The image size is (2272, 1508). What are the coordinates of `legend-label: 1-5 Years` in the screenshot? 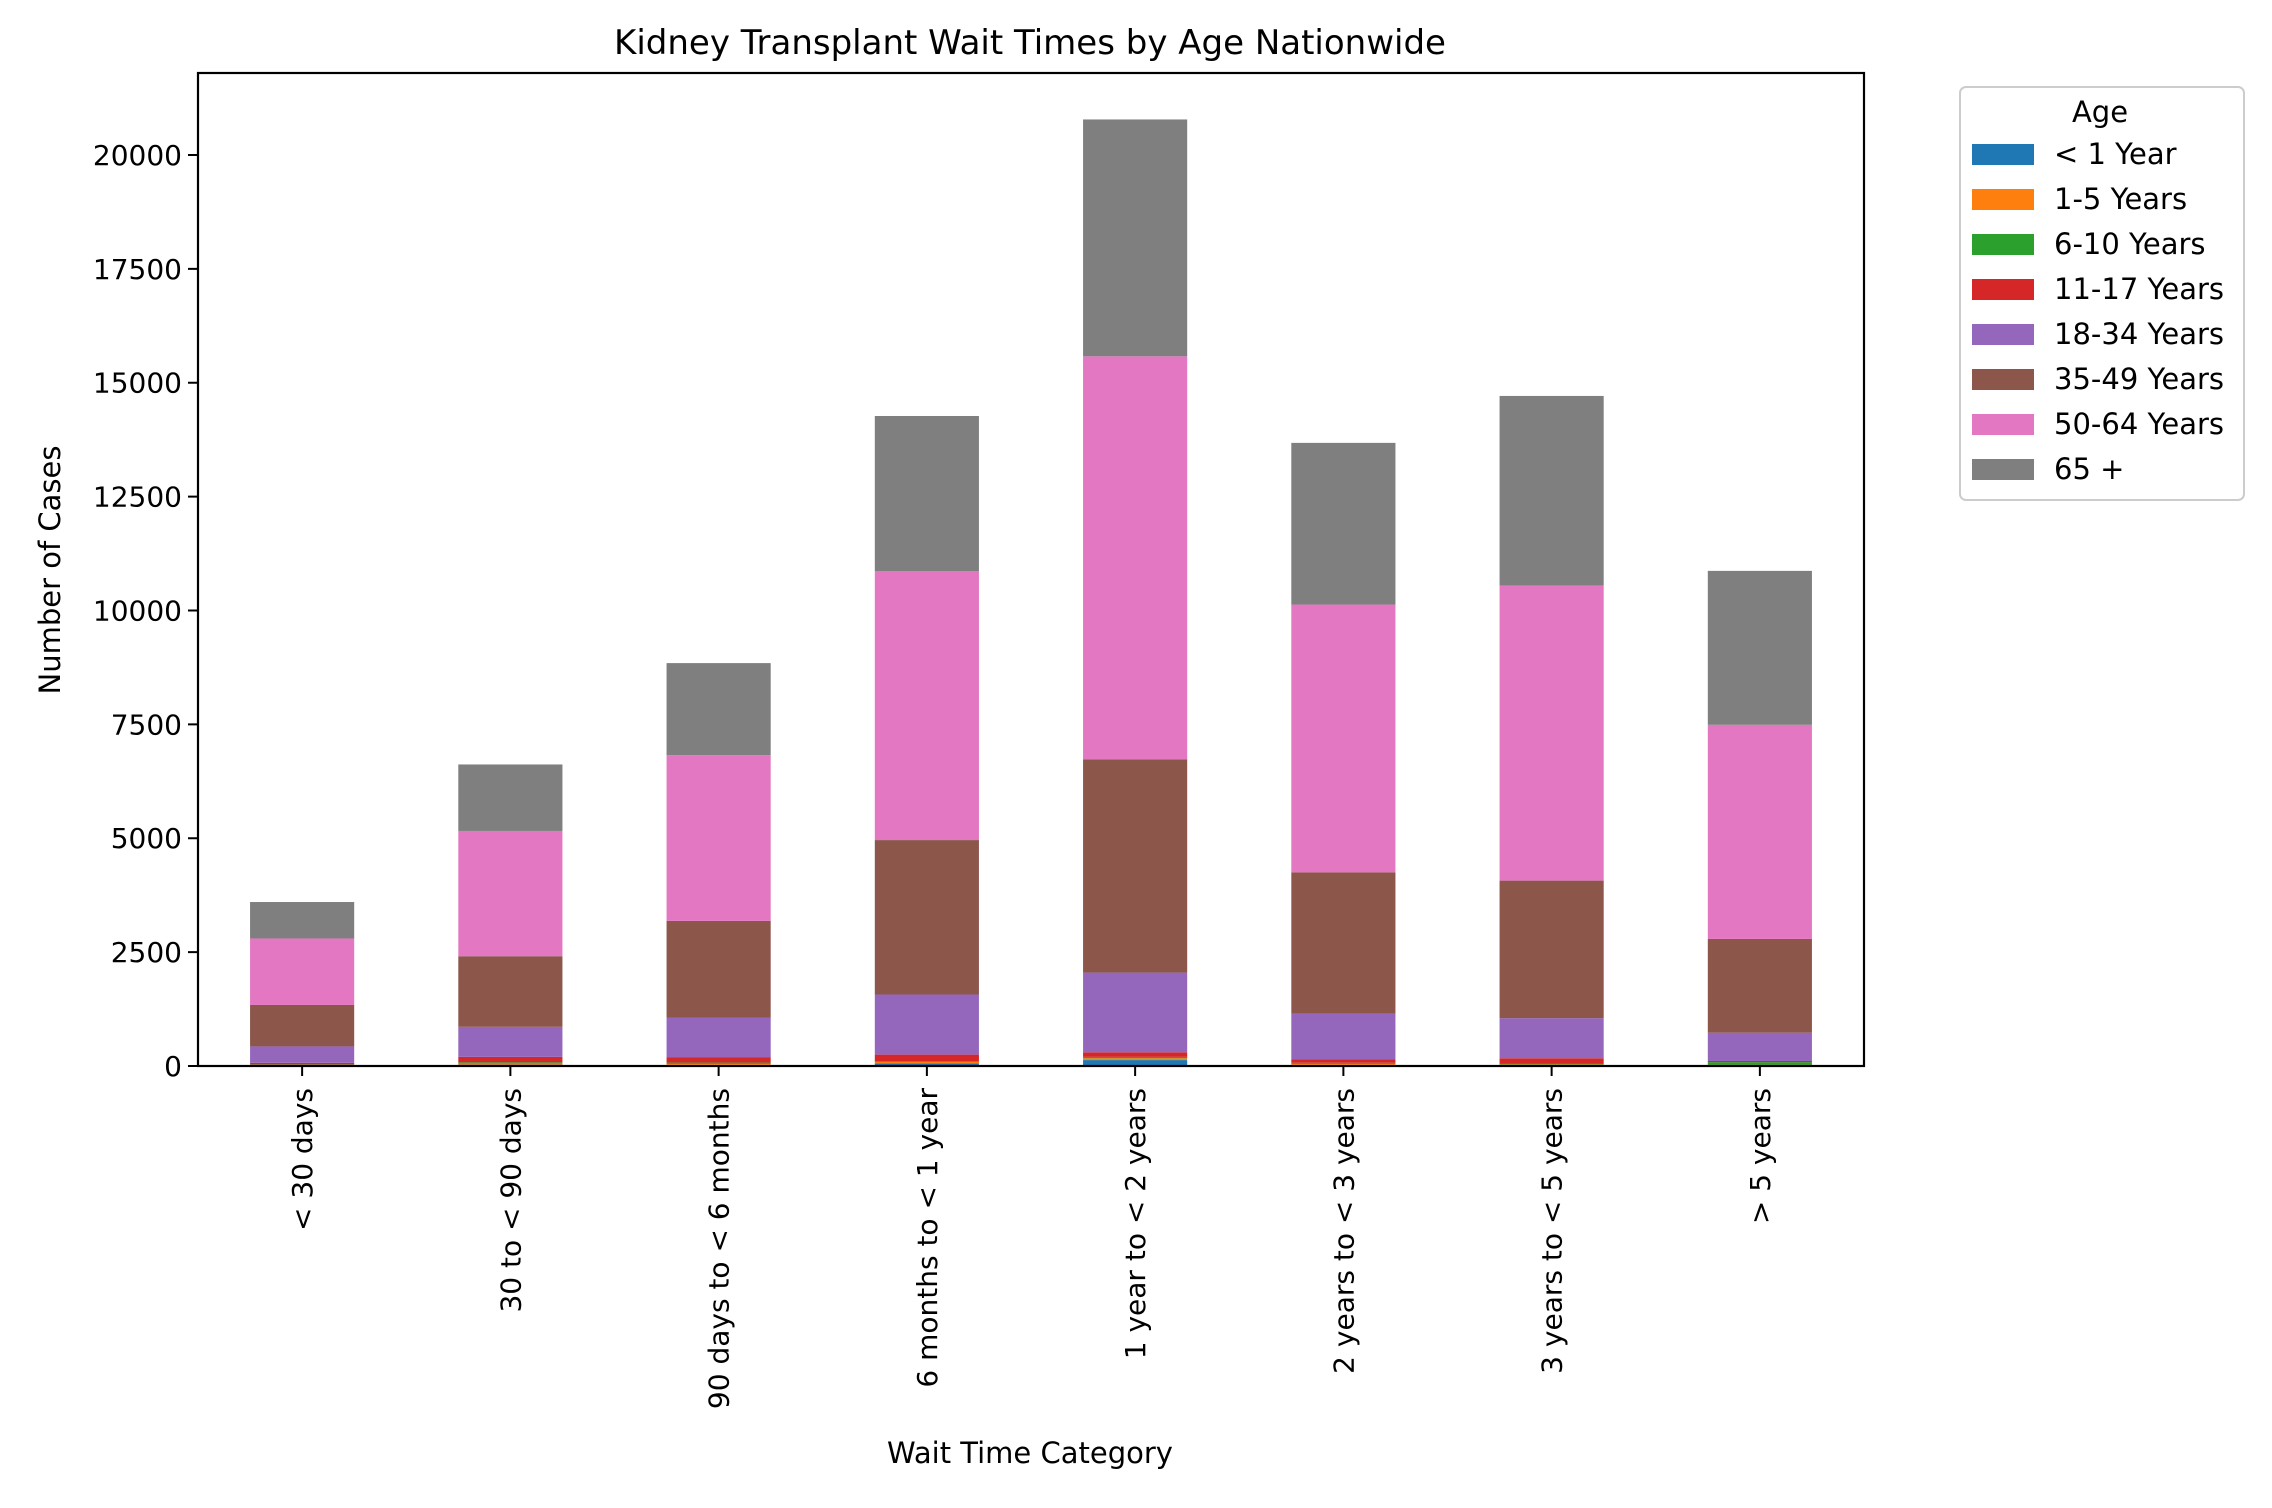 It's located at (2120, 199).